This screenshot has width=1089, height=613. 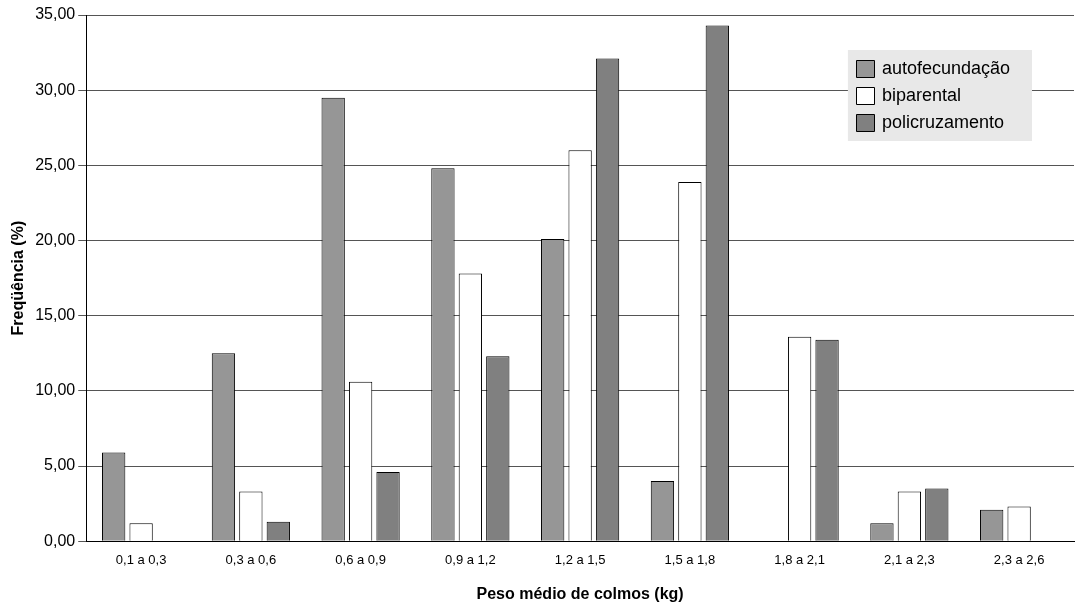 What do you see at coordinates (470, 559) in the screenshot?
I see `x-tick-label: 0,9 a 1,2` at bounding box center [470, 559].